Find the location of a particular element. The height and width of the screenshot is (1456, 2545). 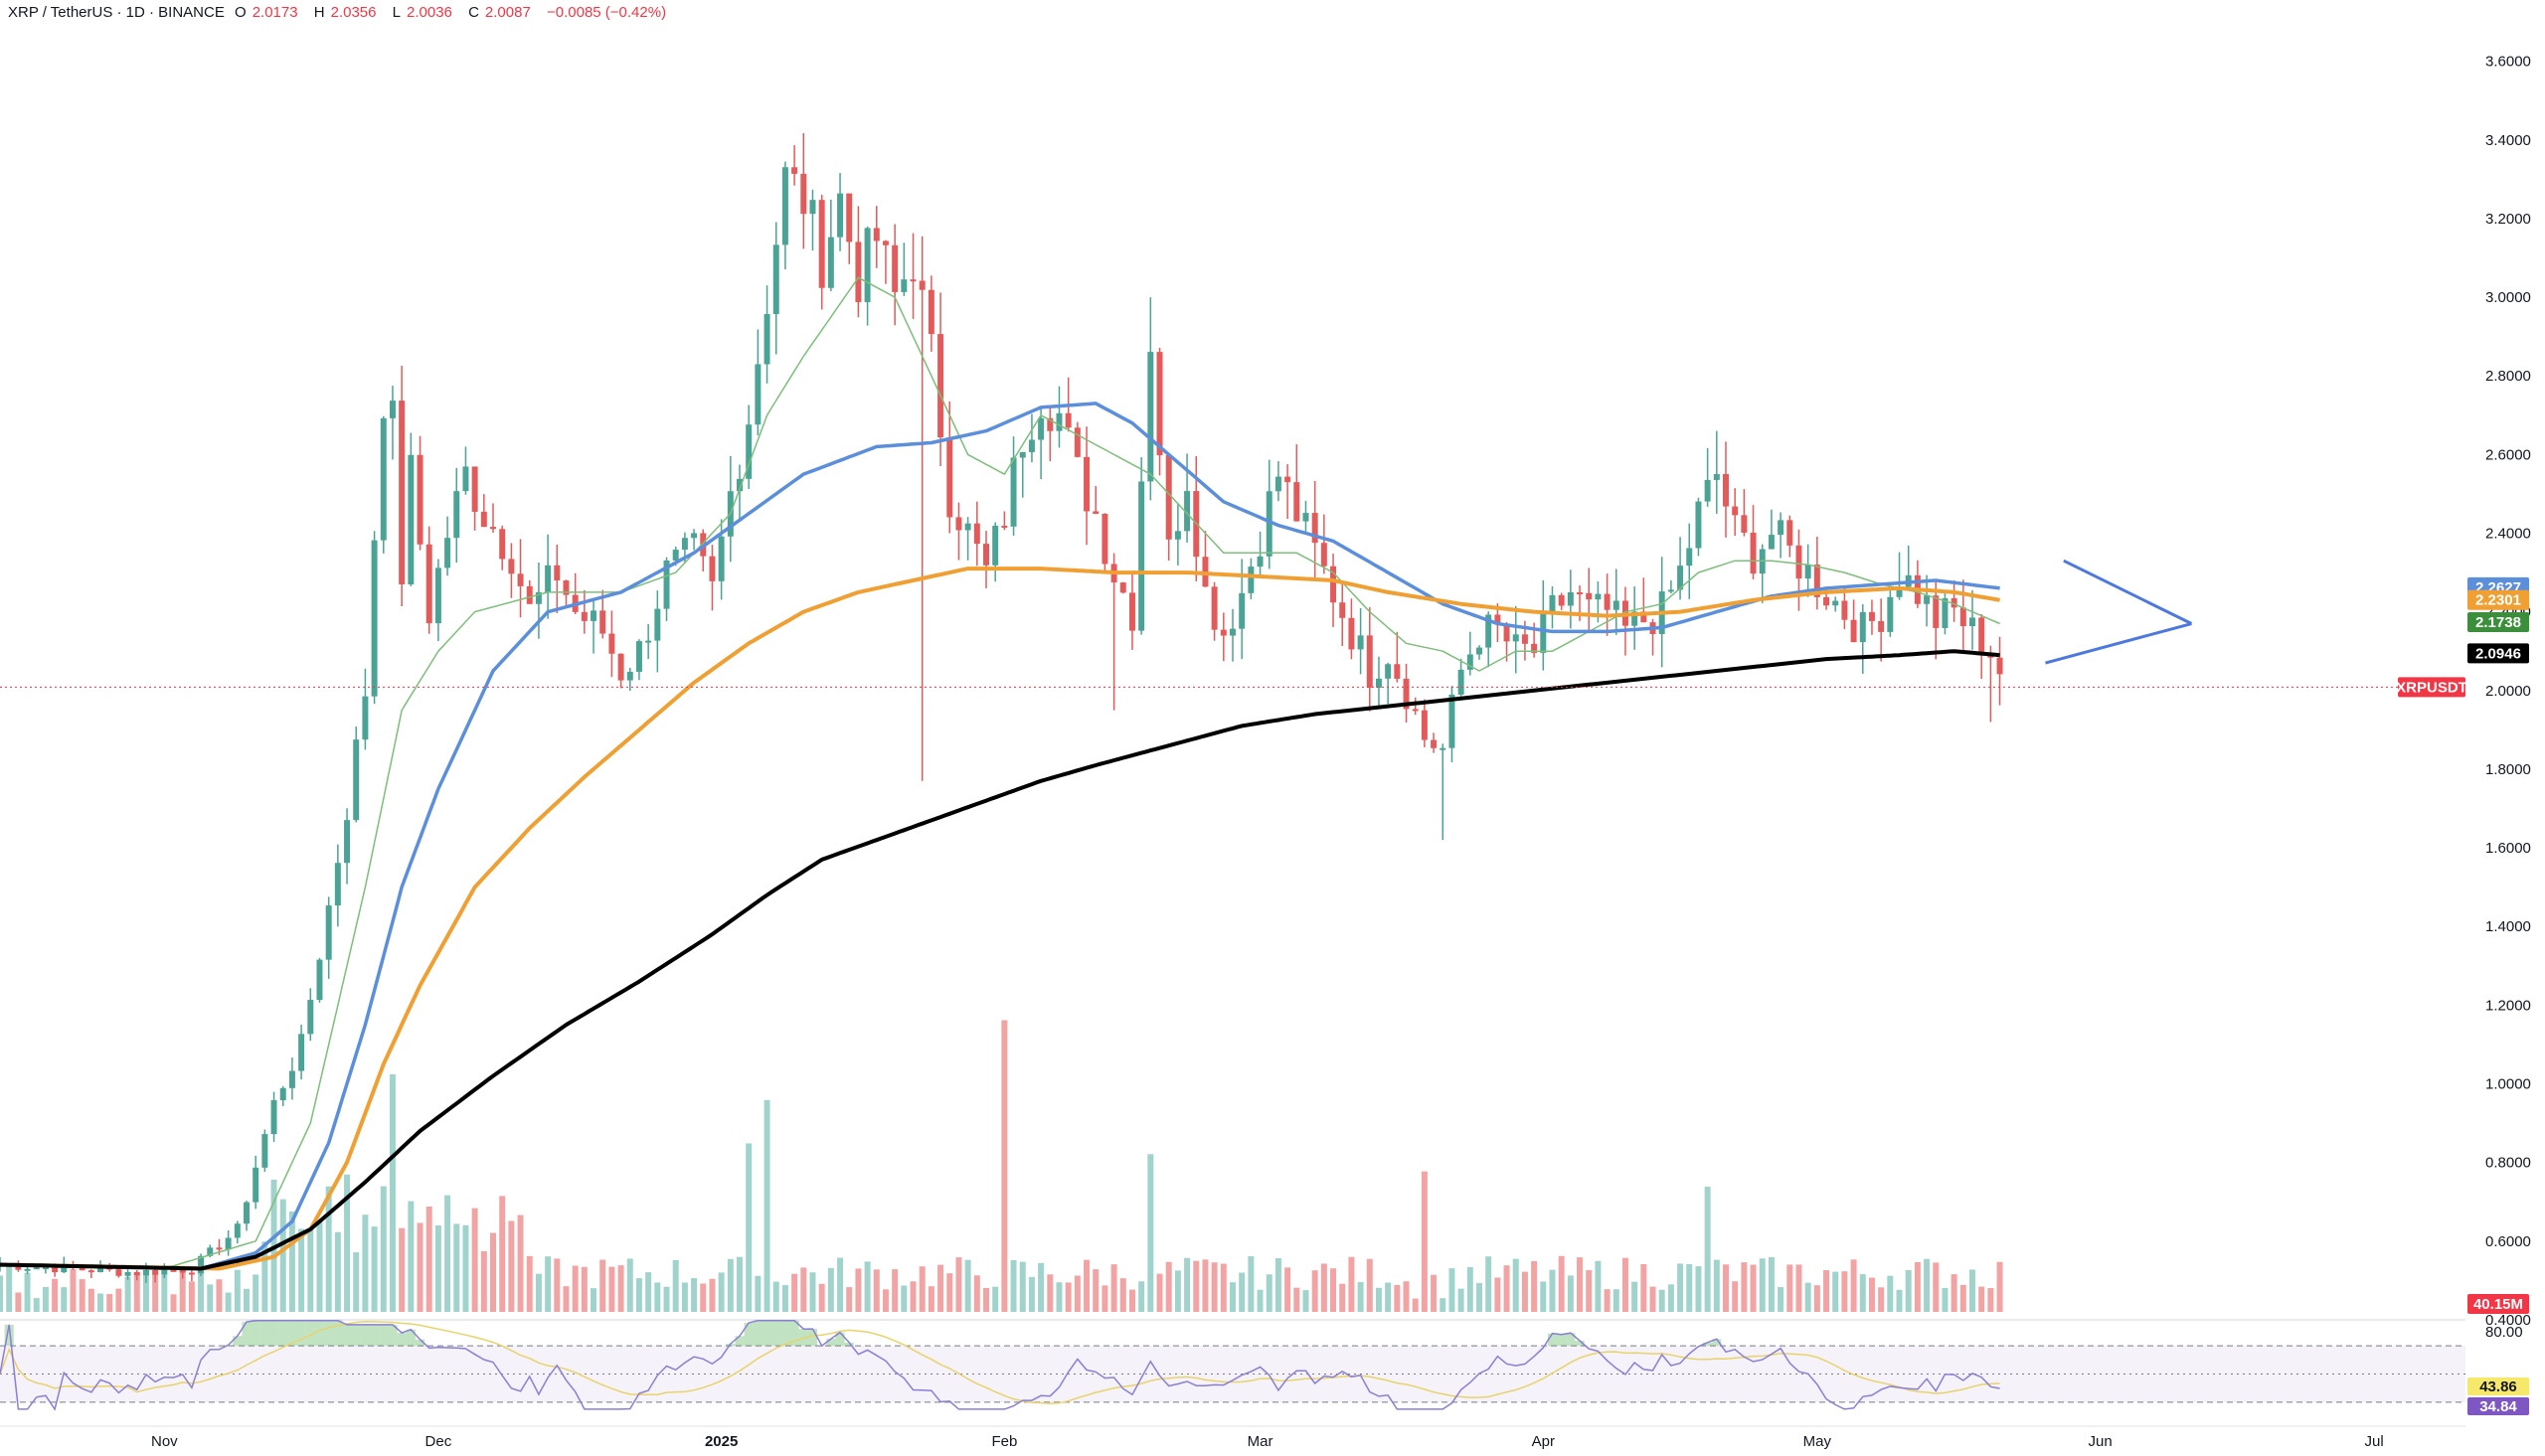

time-tick-label: Apr is located at coordinates (1543, 1441).